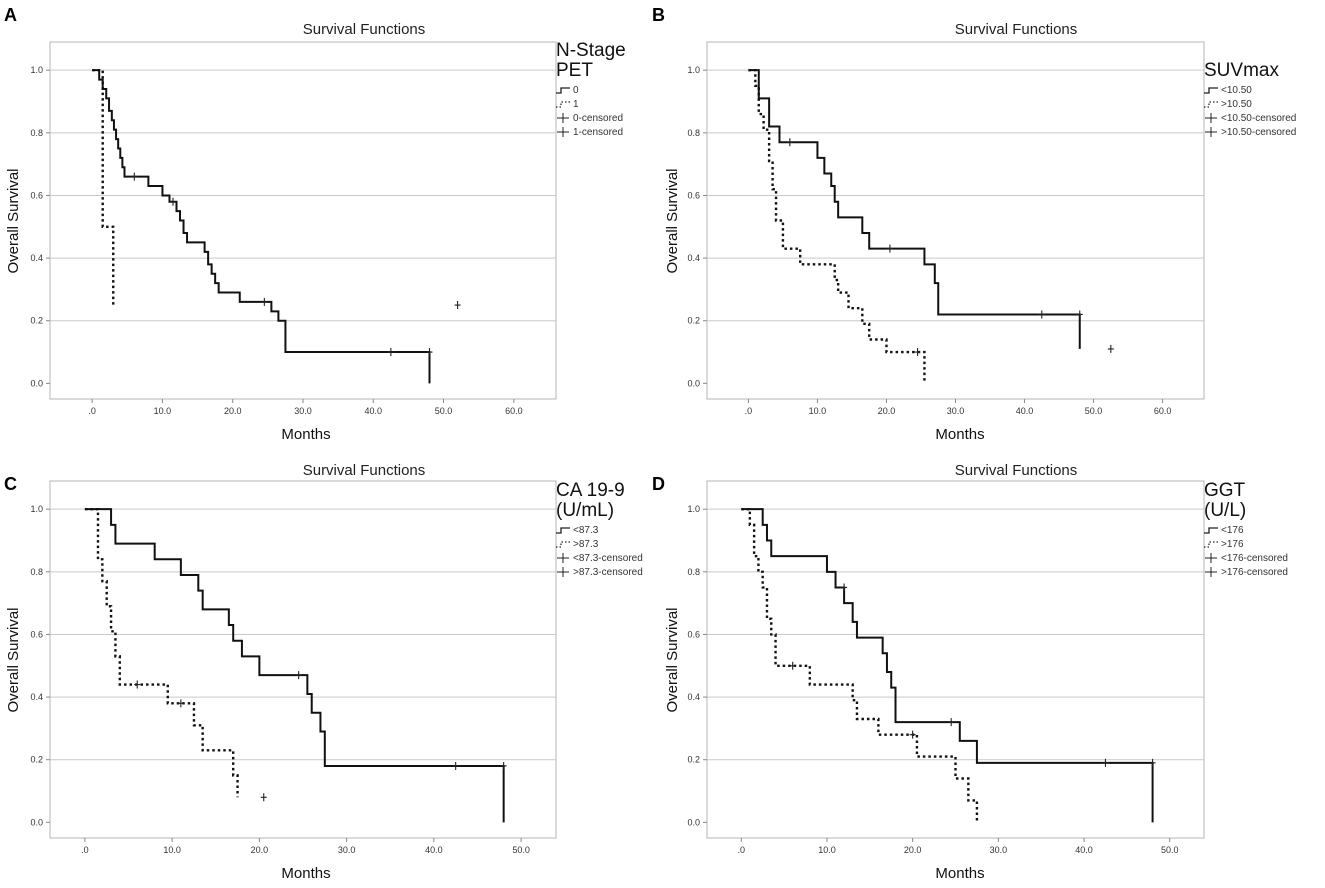 The height and width of the screenshot is (888, 1325). Describe the element at coordinates (658, 15) in the screenshot. I see `panel-letter: B` at that location.